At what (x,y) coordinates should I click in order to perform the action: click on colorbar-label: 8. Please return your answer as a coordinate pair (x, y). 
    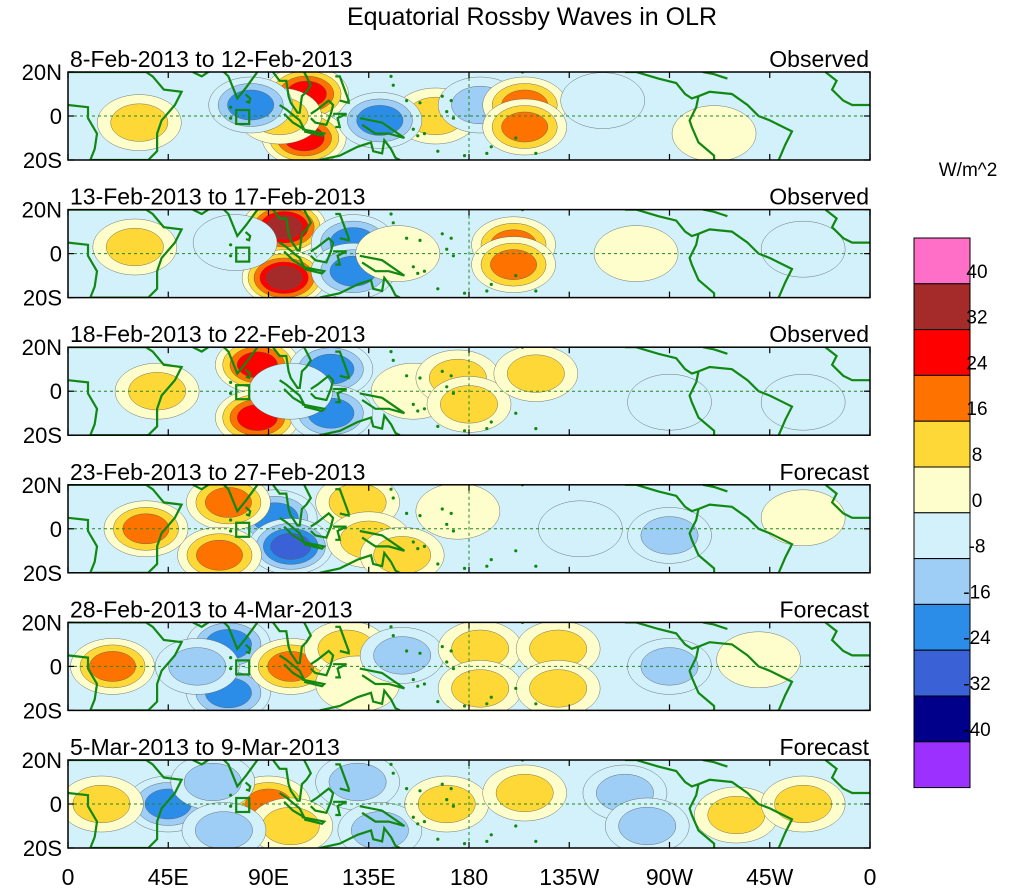
    Looking at the image, I should click on (977, 455).